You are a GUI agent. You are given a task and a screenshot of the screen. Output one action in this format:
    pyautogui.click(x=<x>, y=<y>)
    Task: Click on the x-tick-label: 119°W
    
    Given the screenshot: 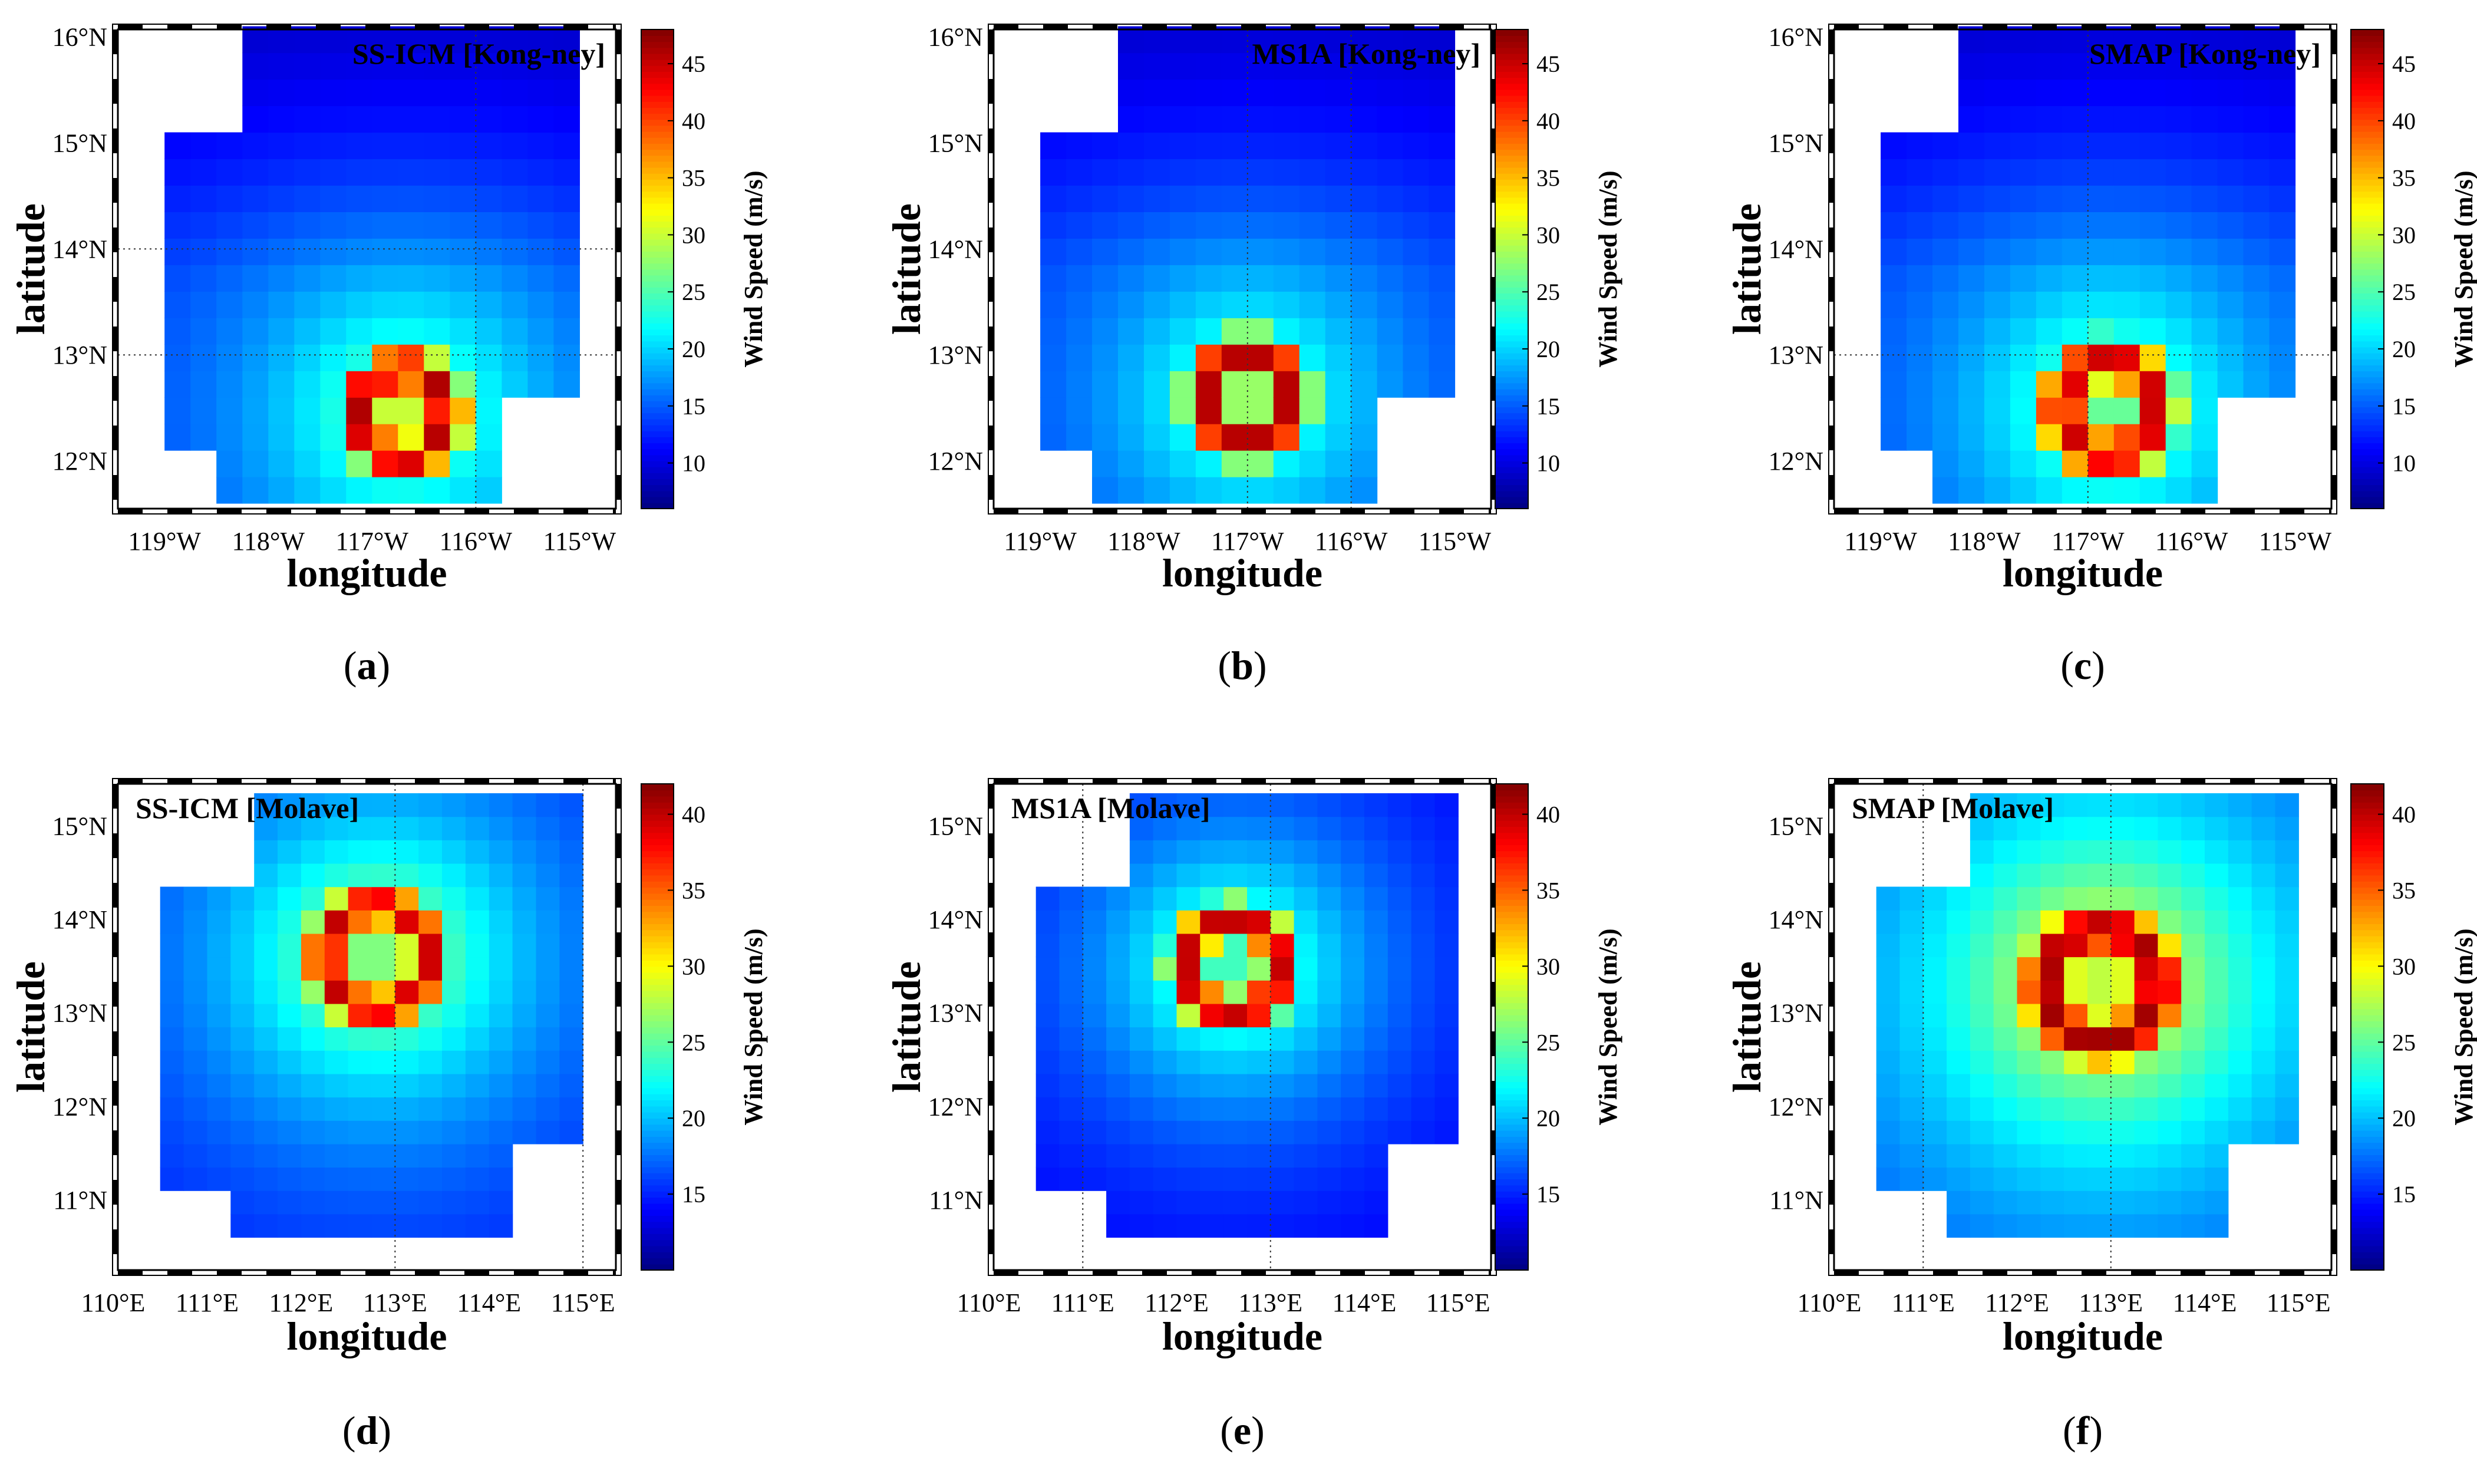 What is the action you would take?
    pyautogui.click(x=1881, y=542)
    